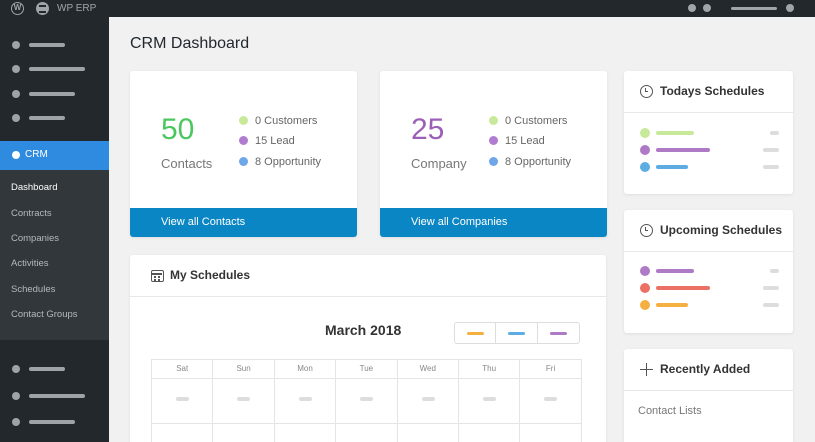 The width and height of the screenshot is (815, 442). I want to click on recently-added-tab-contact-lists: Contact Lists, so click(670, 411).